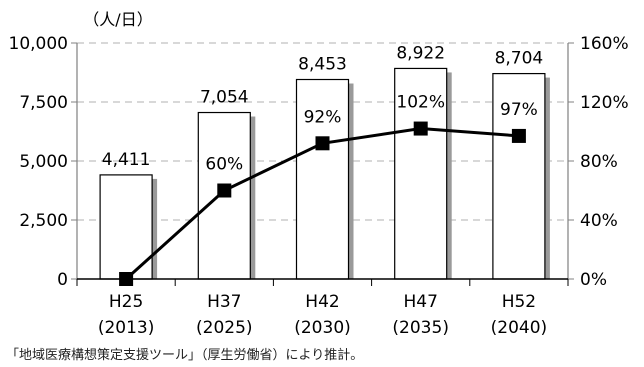  I want to click on x-tick-label-year: (2030), so click(322, 328).